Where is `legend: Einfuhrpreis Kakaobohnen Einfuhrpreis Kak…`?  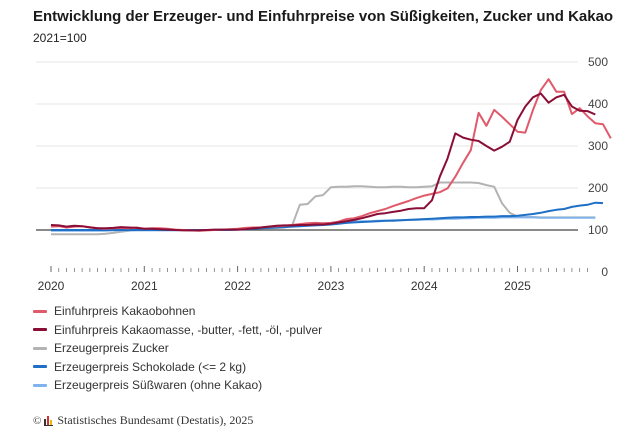 legend: Einfuhrpreis Kakaobohnen Einfuhrpreis Kak… is located at coordinates (177, 348).